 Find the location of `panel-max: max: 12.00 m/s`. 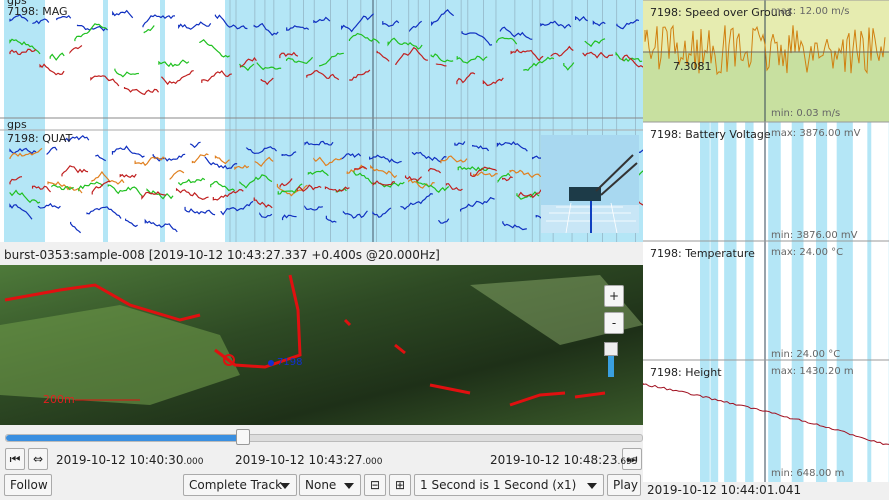

panel-max: max: 12.00 m/s is located at coordinates (810, 11).